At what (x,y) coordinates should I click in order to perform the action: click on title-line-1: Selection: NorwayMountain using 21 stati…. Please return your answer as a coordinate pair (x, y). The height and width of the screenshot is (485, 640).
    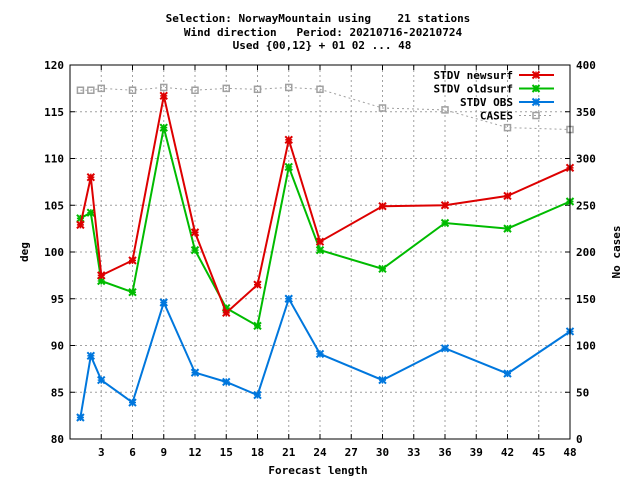
    Looking at the image, I should click on (318, 18).